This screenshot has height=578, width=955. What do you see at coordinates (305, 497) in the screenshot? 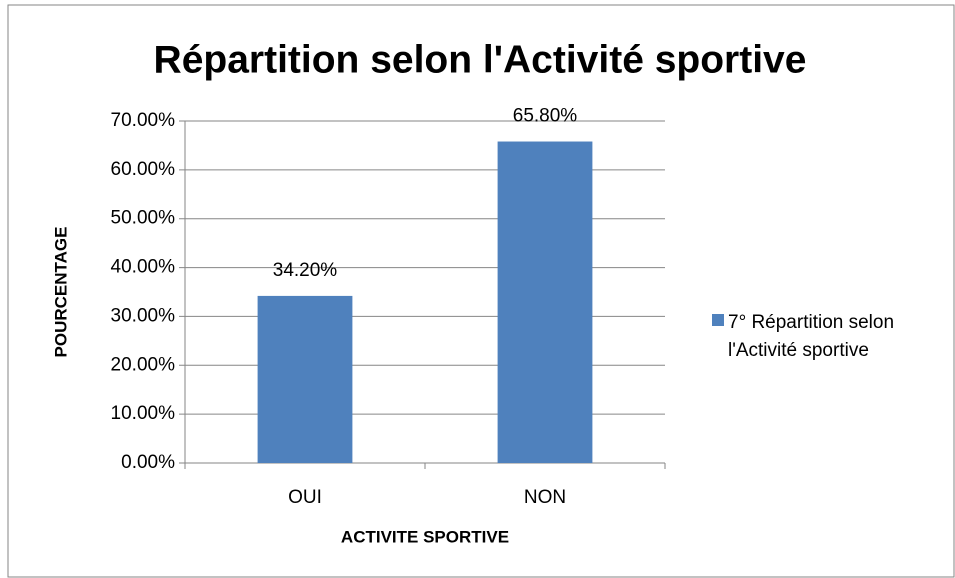
I see `x-tick-label: OUI` at bounding box center [305, 497].